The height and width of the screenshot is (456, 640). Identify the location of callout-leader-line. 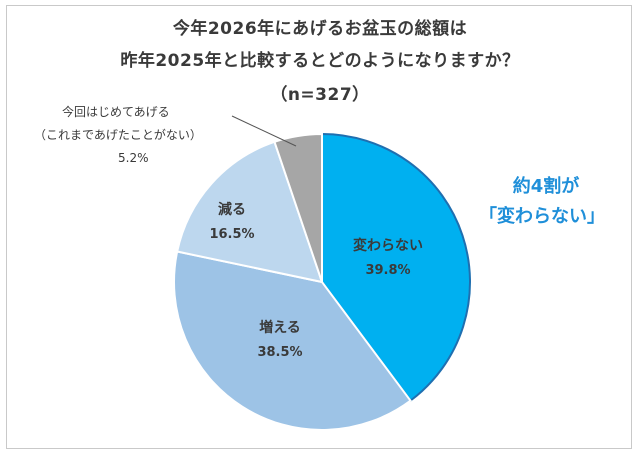
(264, 131).